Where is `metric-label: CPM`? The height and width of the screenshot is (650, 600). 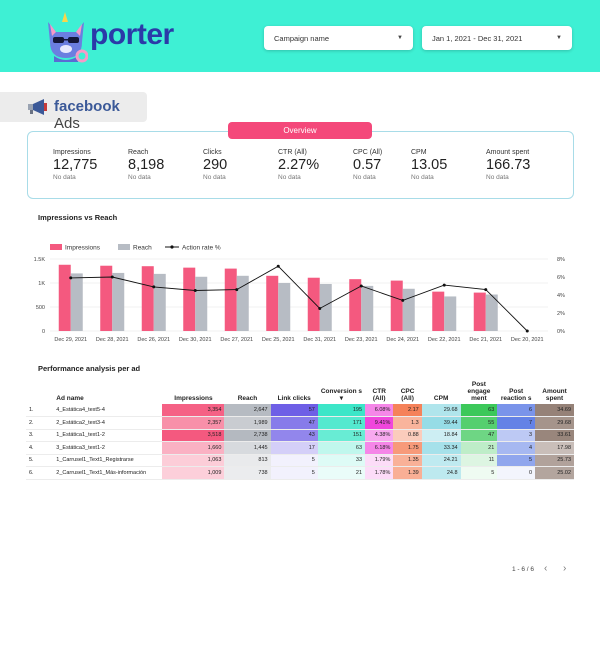
metric-label: CPM is located at coordinates (419, 152).